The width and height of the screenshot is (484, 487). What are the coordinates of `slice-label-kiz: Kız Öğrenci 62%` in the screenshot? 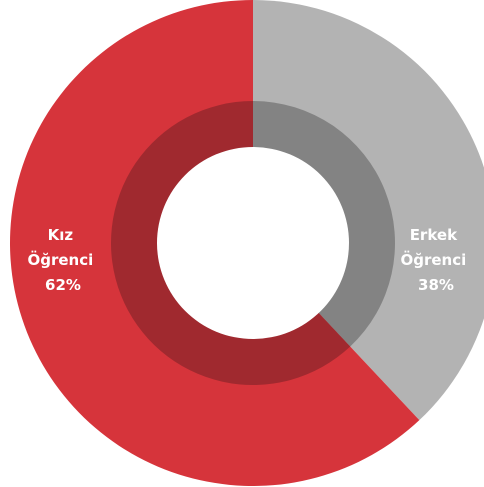 It's located at (62, 260).